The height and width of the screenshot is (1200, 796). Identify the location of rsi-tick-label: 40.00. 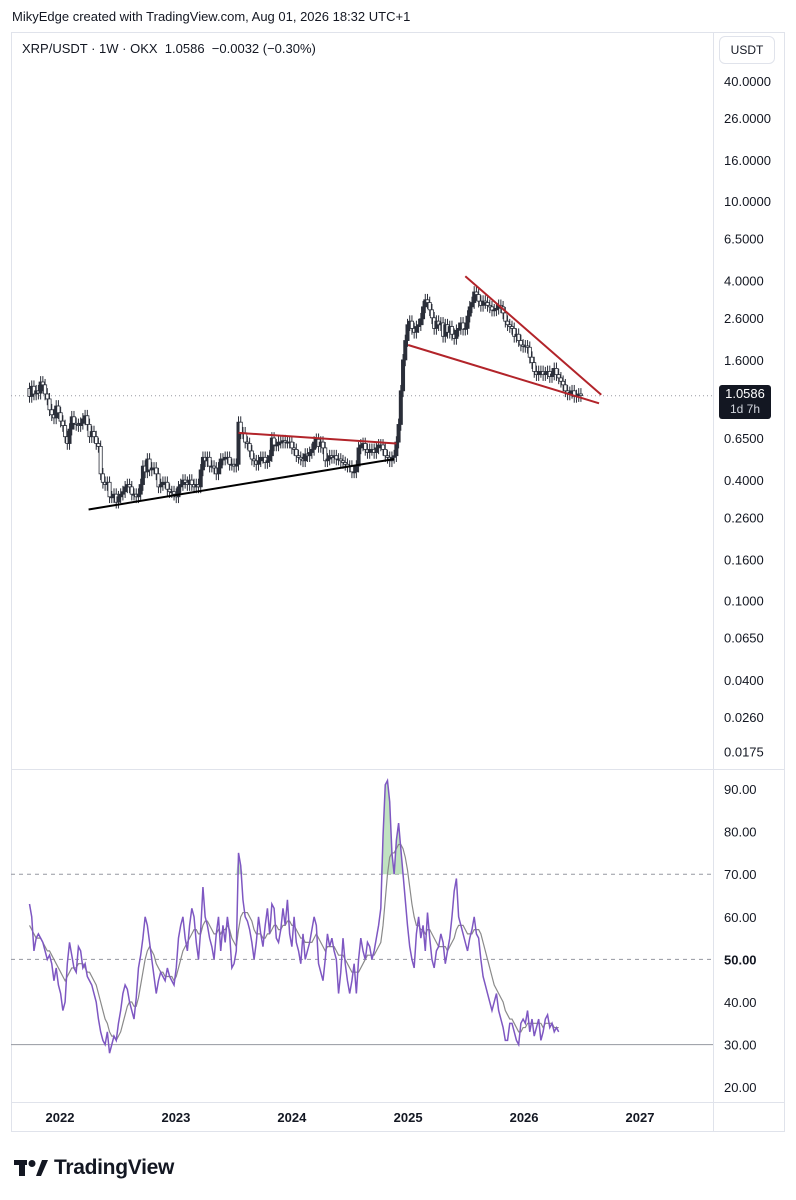
(740, 1002).